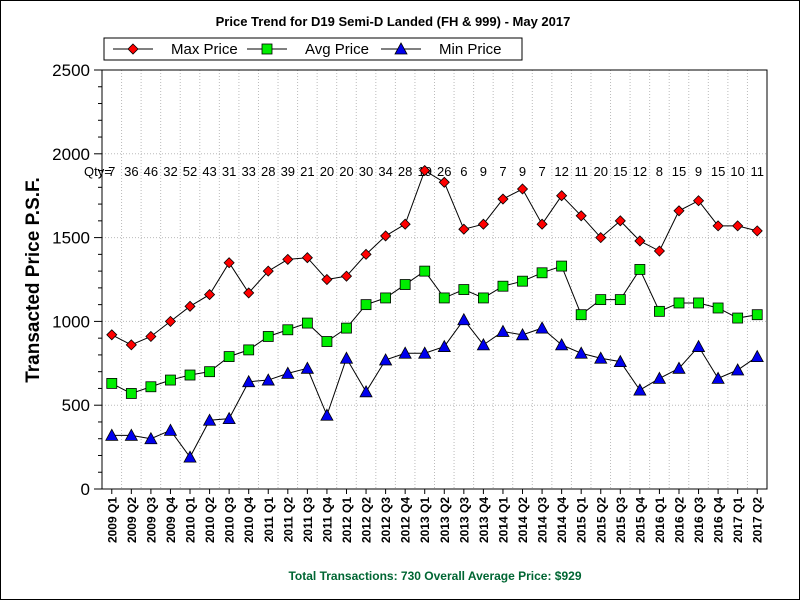 The height and width of the screenshot is (600, 800). What do you see at coordinates (71, 238) in the screenshot?
I see `y-tick-label: 1500` at bounding box center [71, 238].